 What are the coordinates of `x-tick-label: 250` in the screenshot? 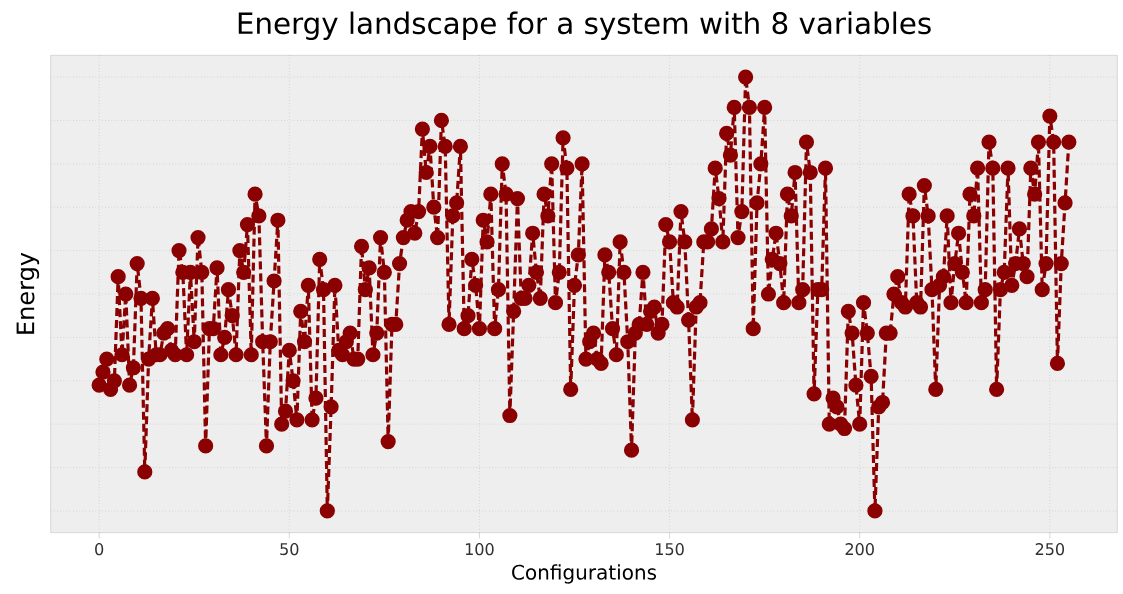 It's located at (1050, 549).